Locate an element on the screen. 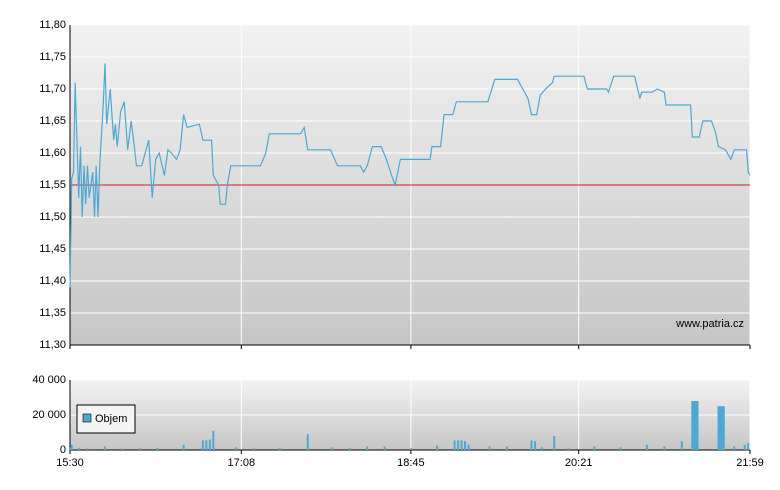  y-tick-label: 11,40 is located at coordinates (52, 281).